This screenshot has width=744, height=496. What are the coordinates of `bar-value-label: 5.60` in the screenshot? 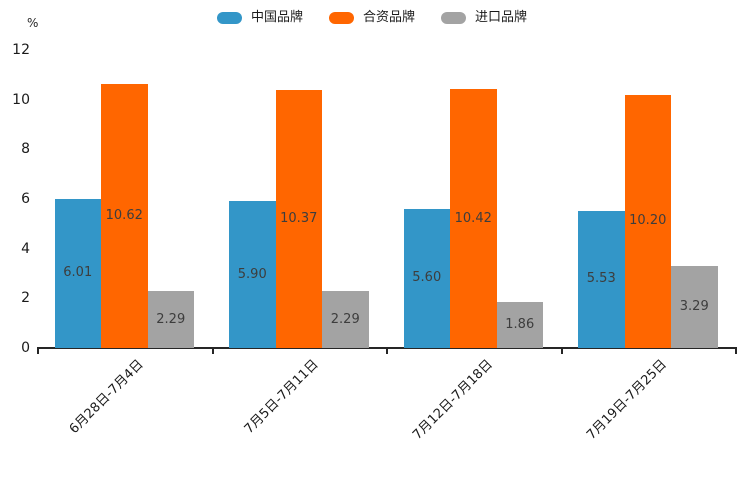 It's located at (427, 278).